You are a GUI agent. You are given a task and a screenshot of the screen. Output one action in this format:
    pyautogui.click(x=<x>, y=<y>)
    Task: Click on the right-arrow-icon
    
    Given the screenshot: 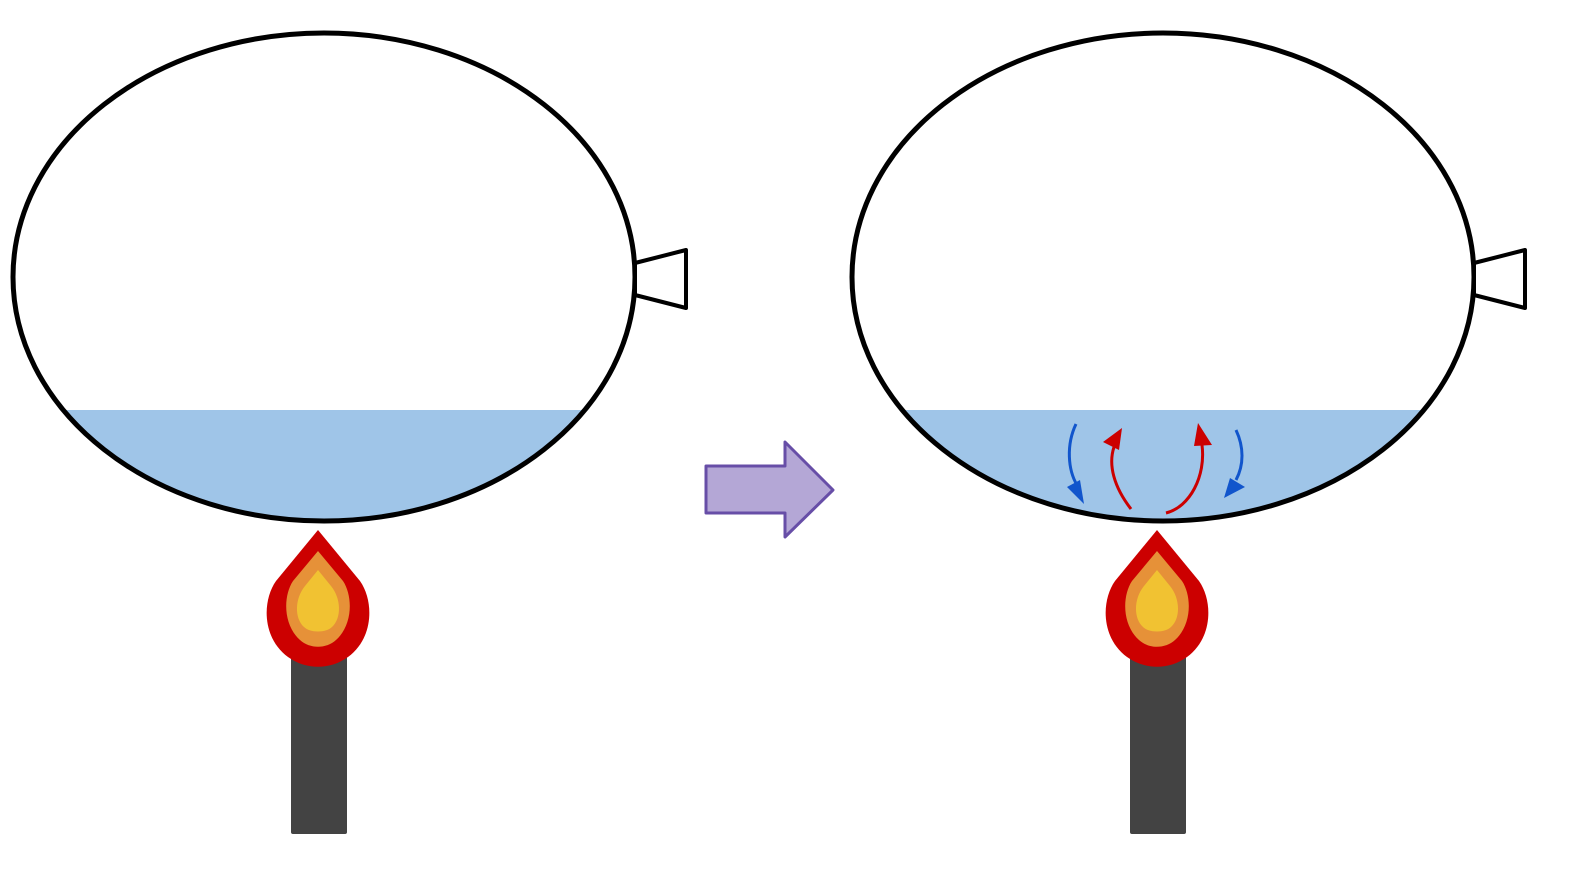 What is the action you would take?
    pyautogui.click(x=769, y=489)
    